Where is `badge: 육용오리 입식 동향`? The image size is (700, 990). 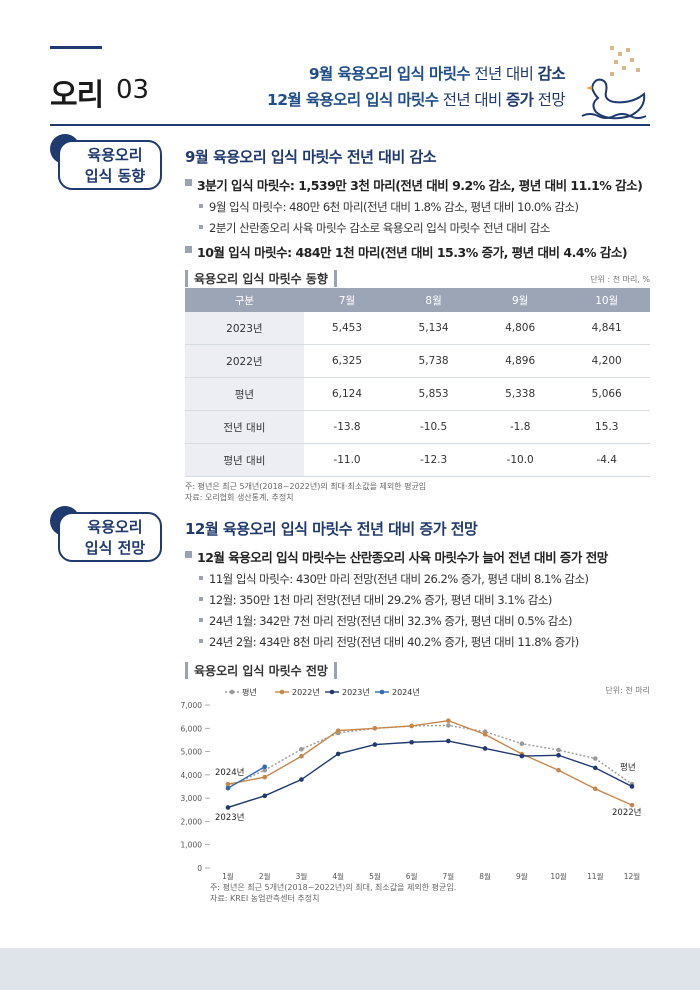
badge: 육용오리 입식 동향 is located at coordinates (110, 165).